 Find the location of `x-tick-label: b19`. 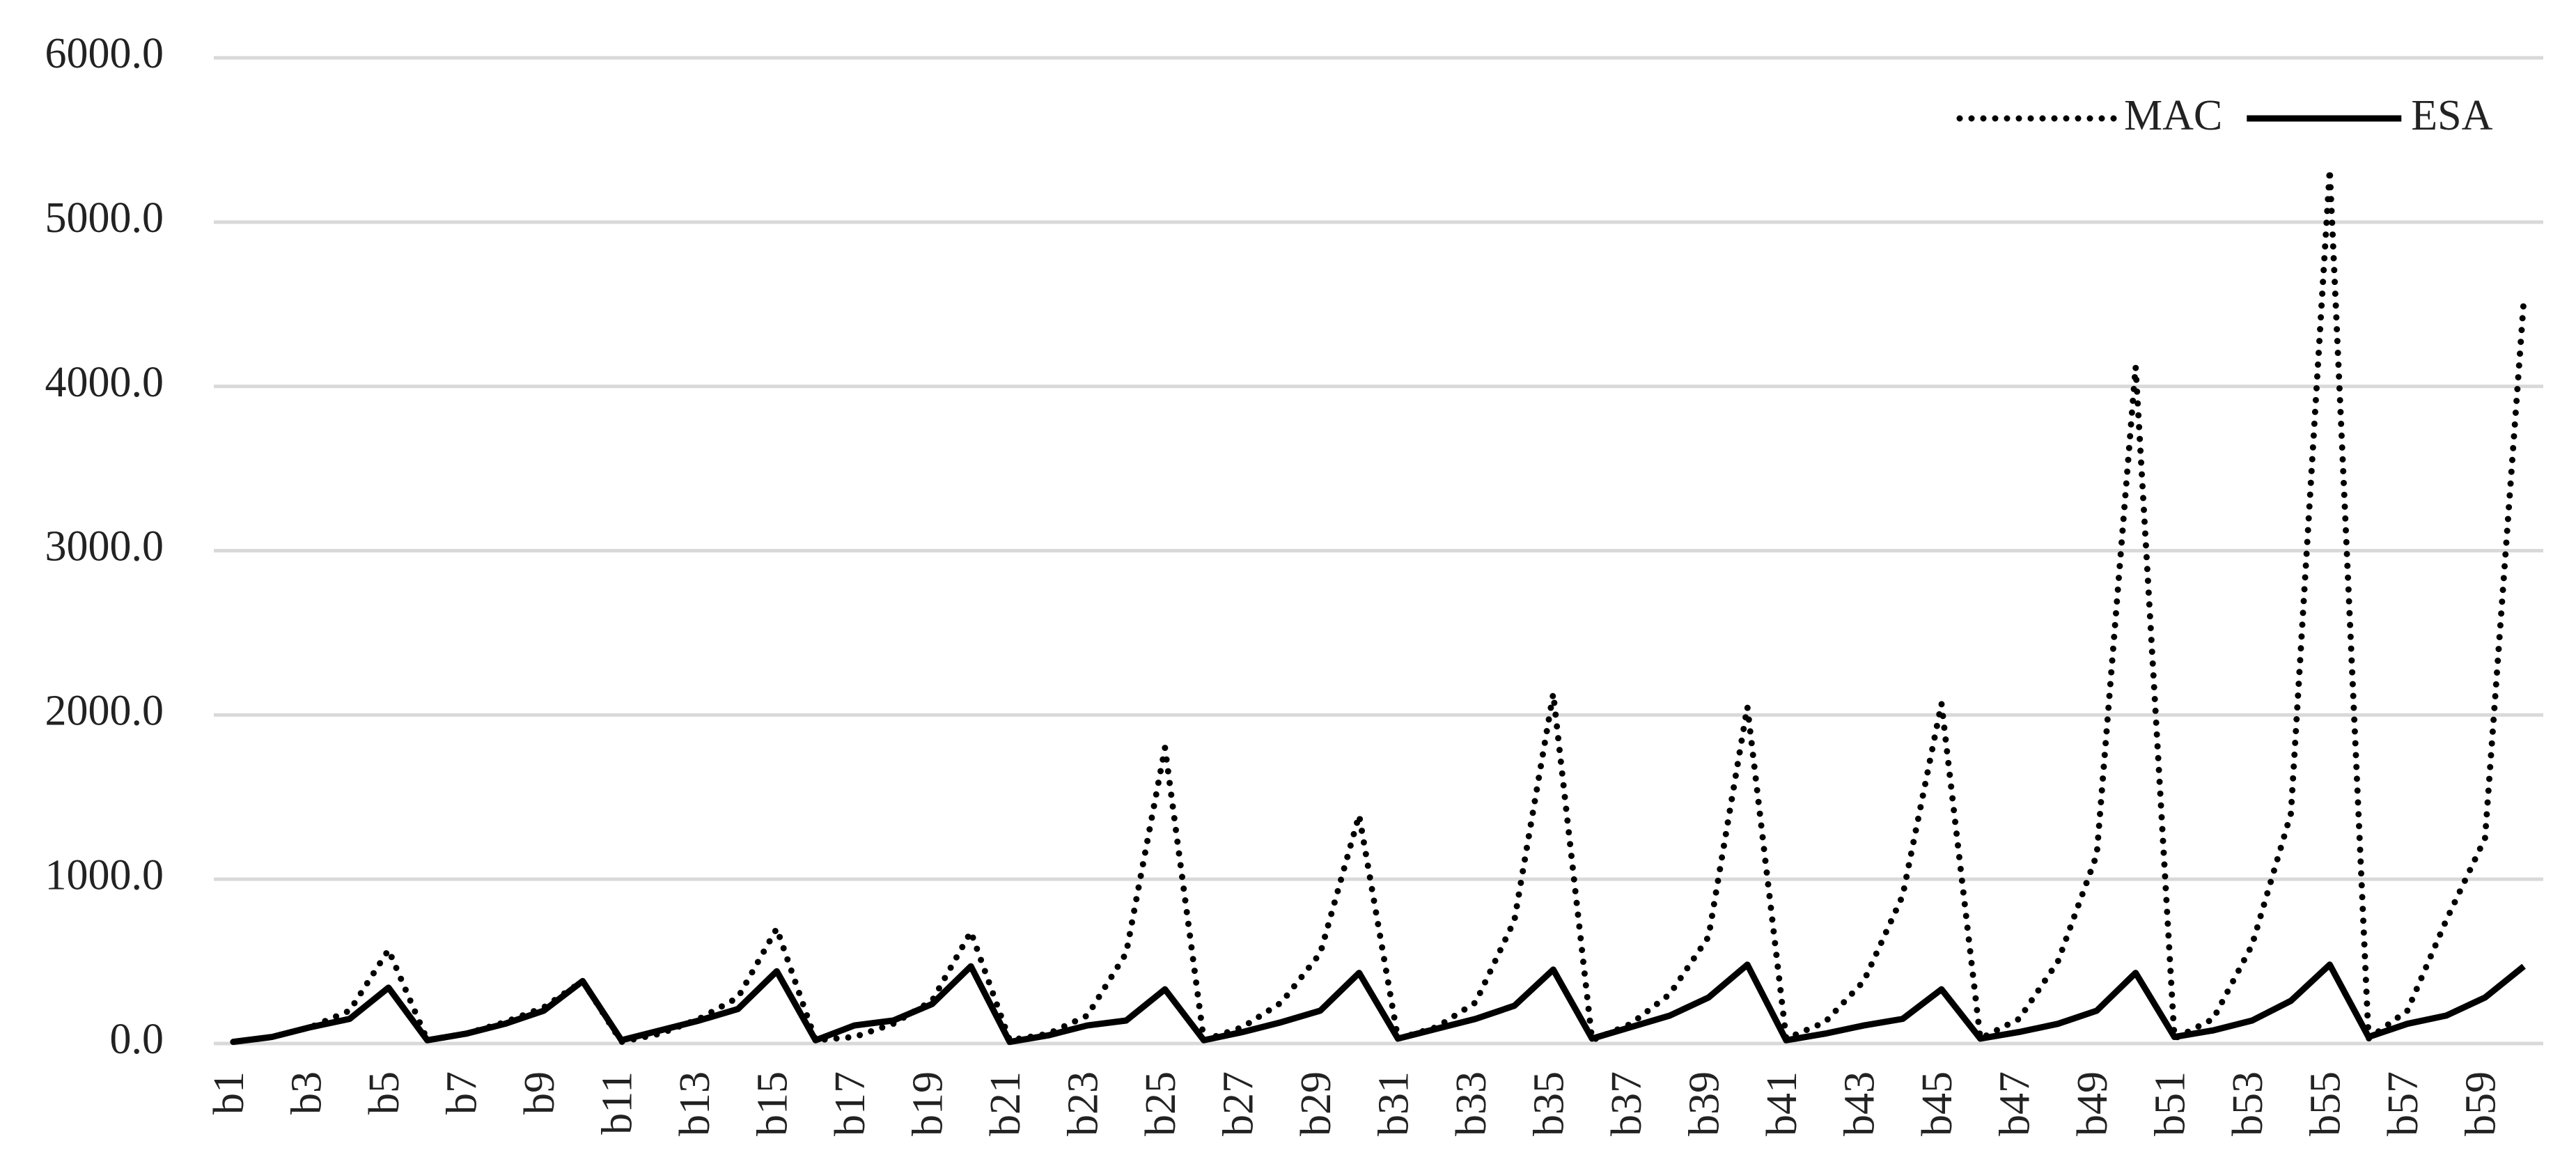

x-tick-label: b19 is located at coordinates (929, 1103).